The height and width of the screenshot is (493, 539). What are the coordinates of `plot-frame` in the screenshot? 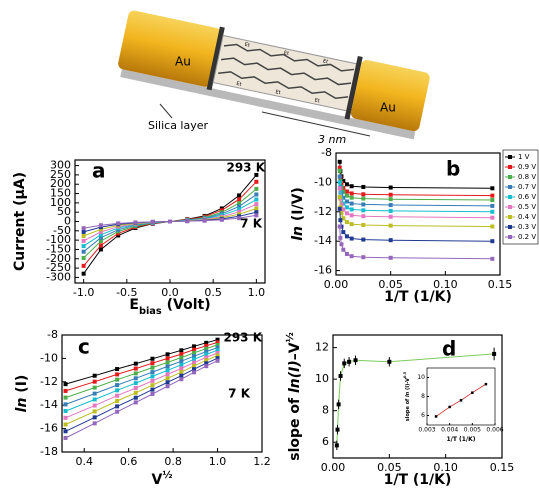 It's located at (418, 214).